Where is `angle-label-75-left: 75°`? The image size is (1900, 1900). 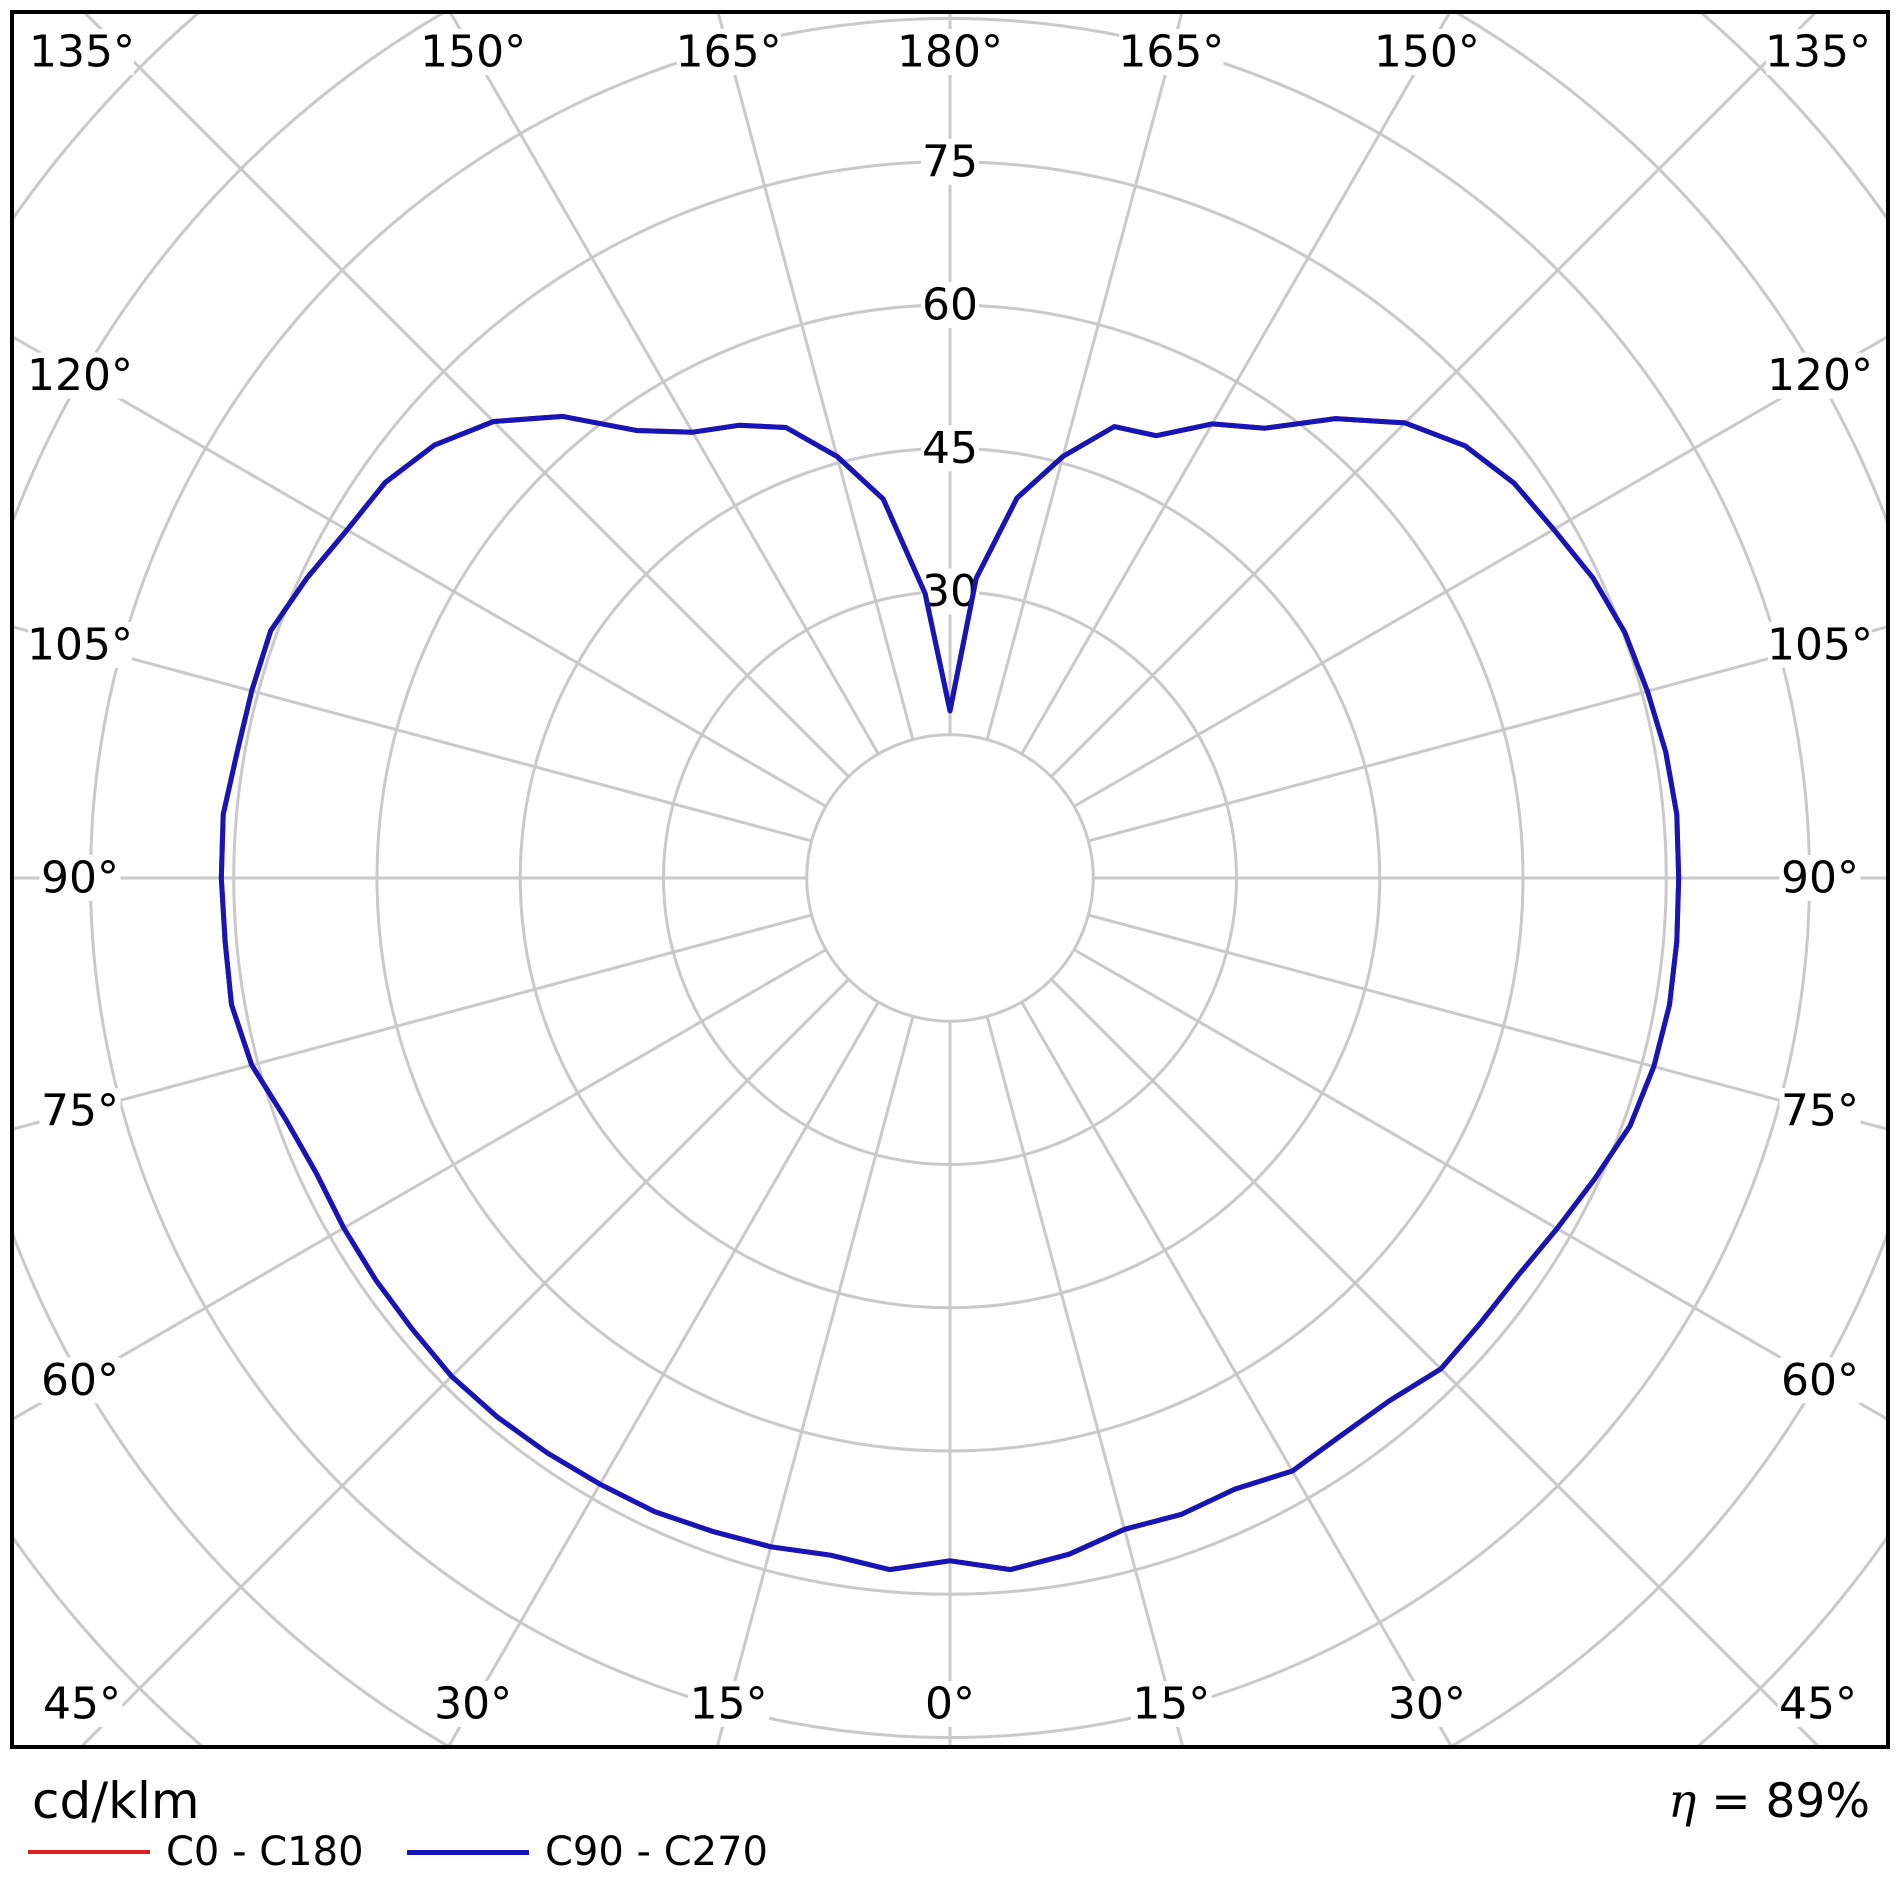 angle-label-75-left: 75° is located at coordinates (80, 1111).